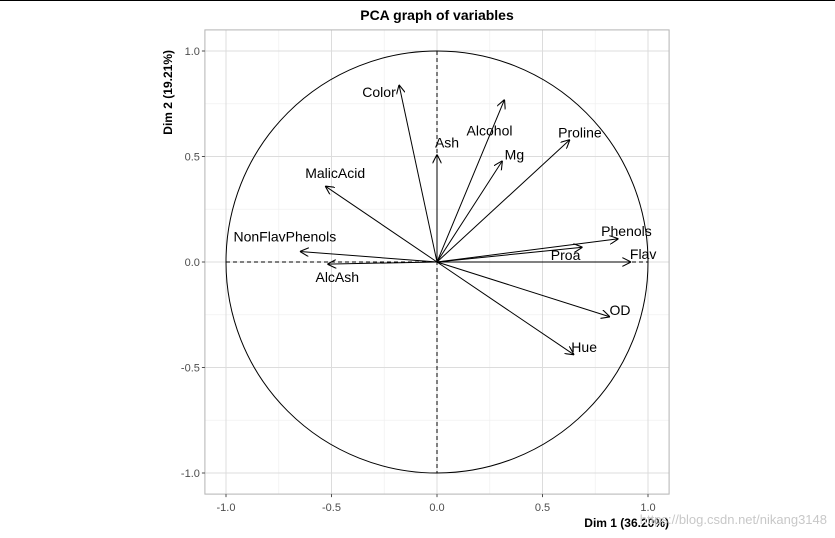 This screenshot has width=835, height=538. Describe the element at coordinates (509, 255) in the screenshot. I see `vector-proa` at that location.